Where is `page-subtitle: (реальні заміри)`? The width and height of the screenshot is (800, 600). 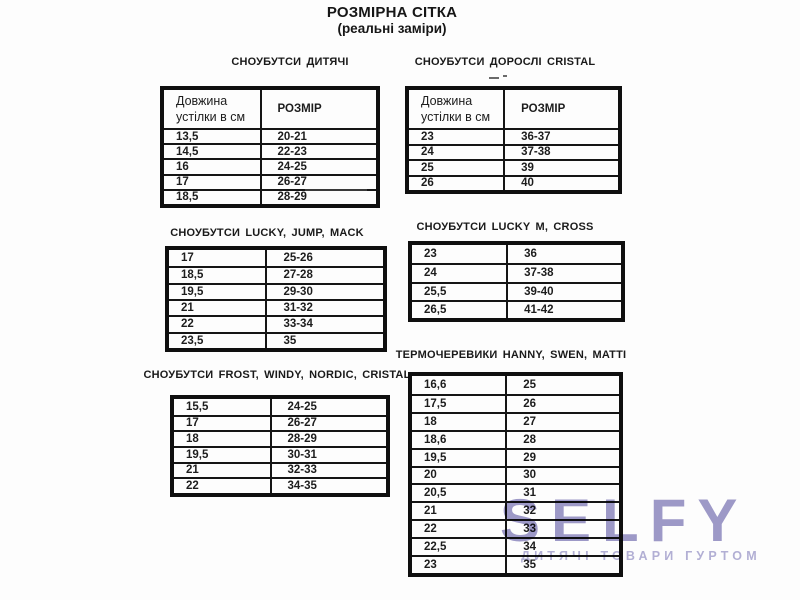
page-subtitle: (реальні заміри) is located at coordinates (392, 28).